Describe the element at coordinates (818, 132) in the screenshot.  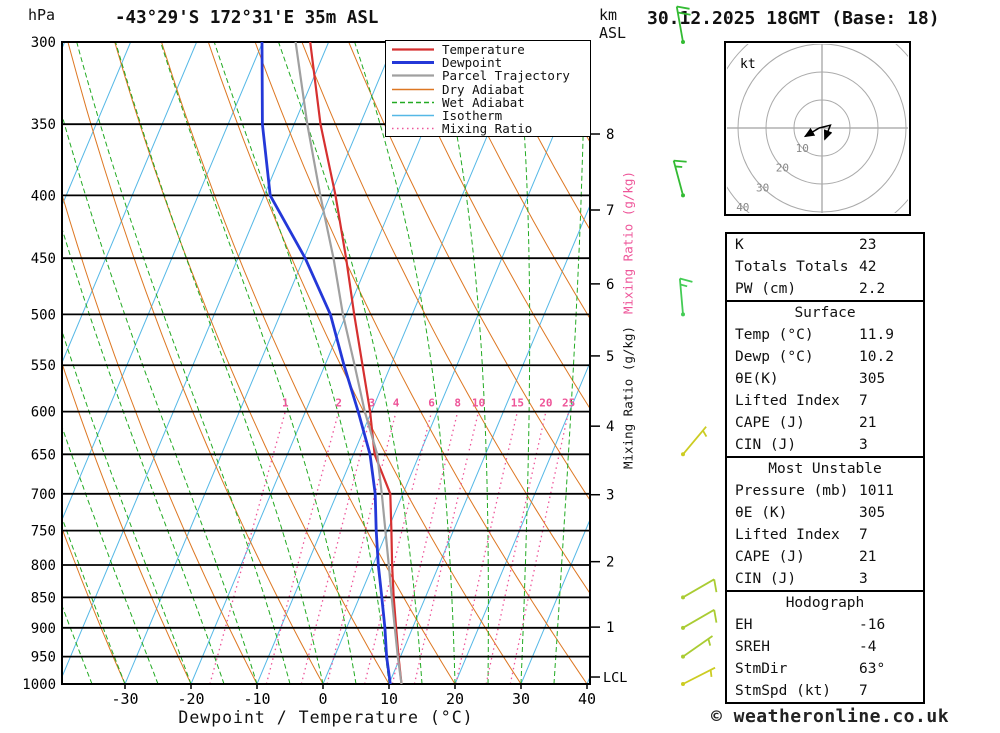
I see `hodograph-trace` at that location.